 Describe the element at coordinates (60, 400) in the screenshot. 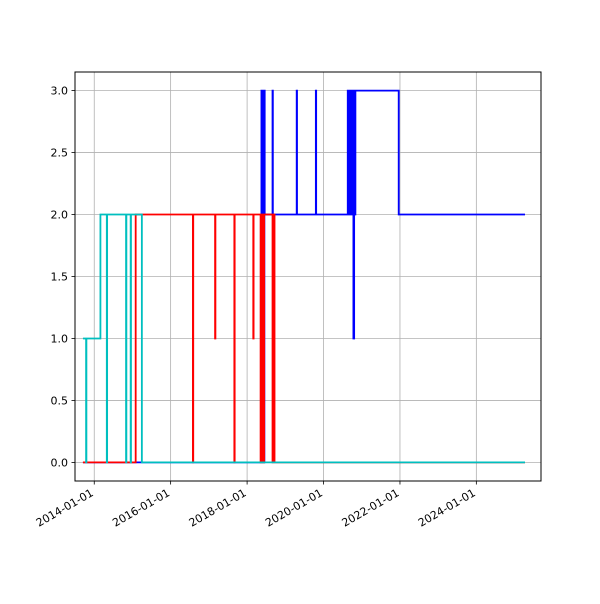

I see `y-tick-label: 0.5` at that location.